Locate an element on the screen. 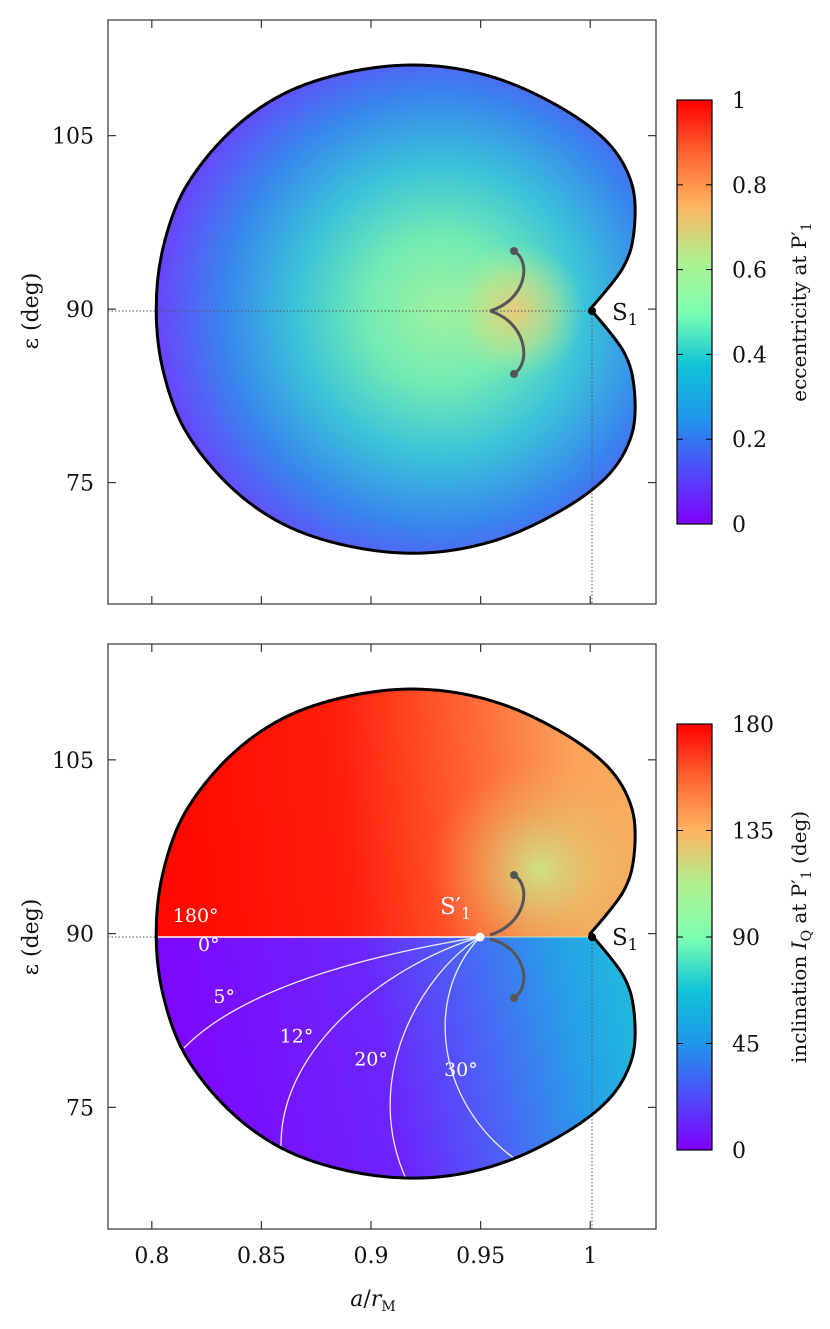 The width and height of the screenshot is (830, 1329). colorbar: 0 0.2 0.4 0.6 0.8 1 eccentricity at P′1 is located at coordinates (745, 313).